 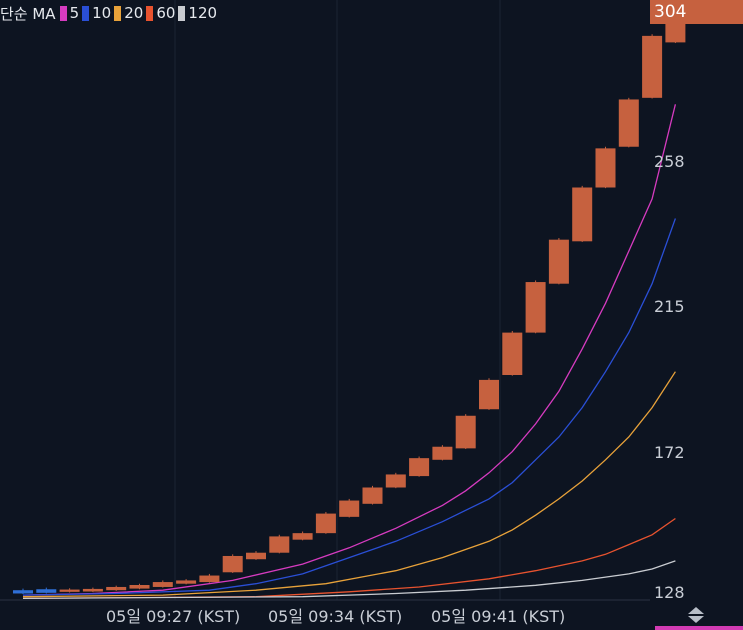 I want to click on ma5-label: 5, so click(x=74, y=13).